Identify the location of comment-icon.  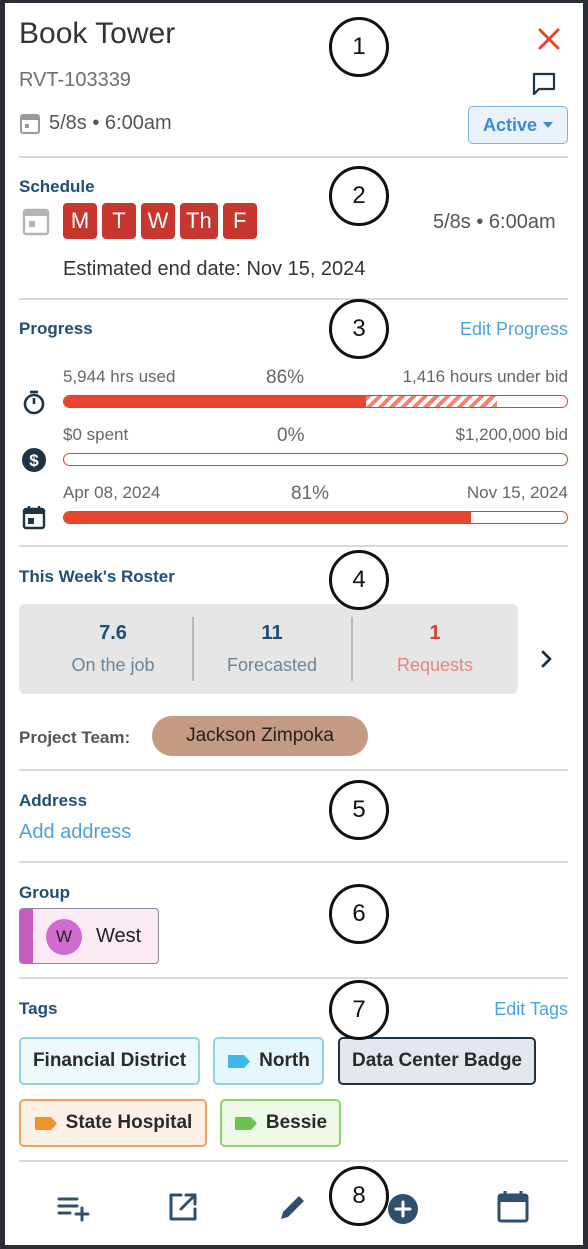
(544, 84).